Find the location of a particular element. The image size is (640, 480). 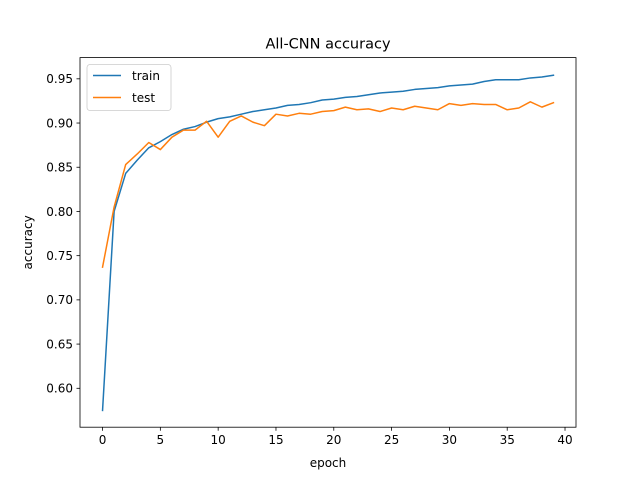

x-axis-label: epoch is located at coordinates (328, 463).